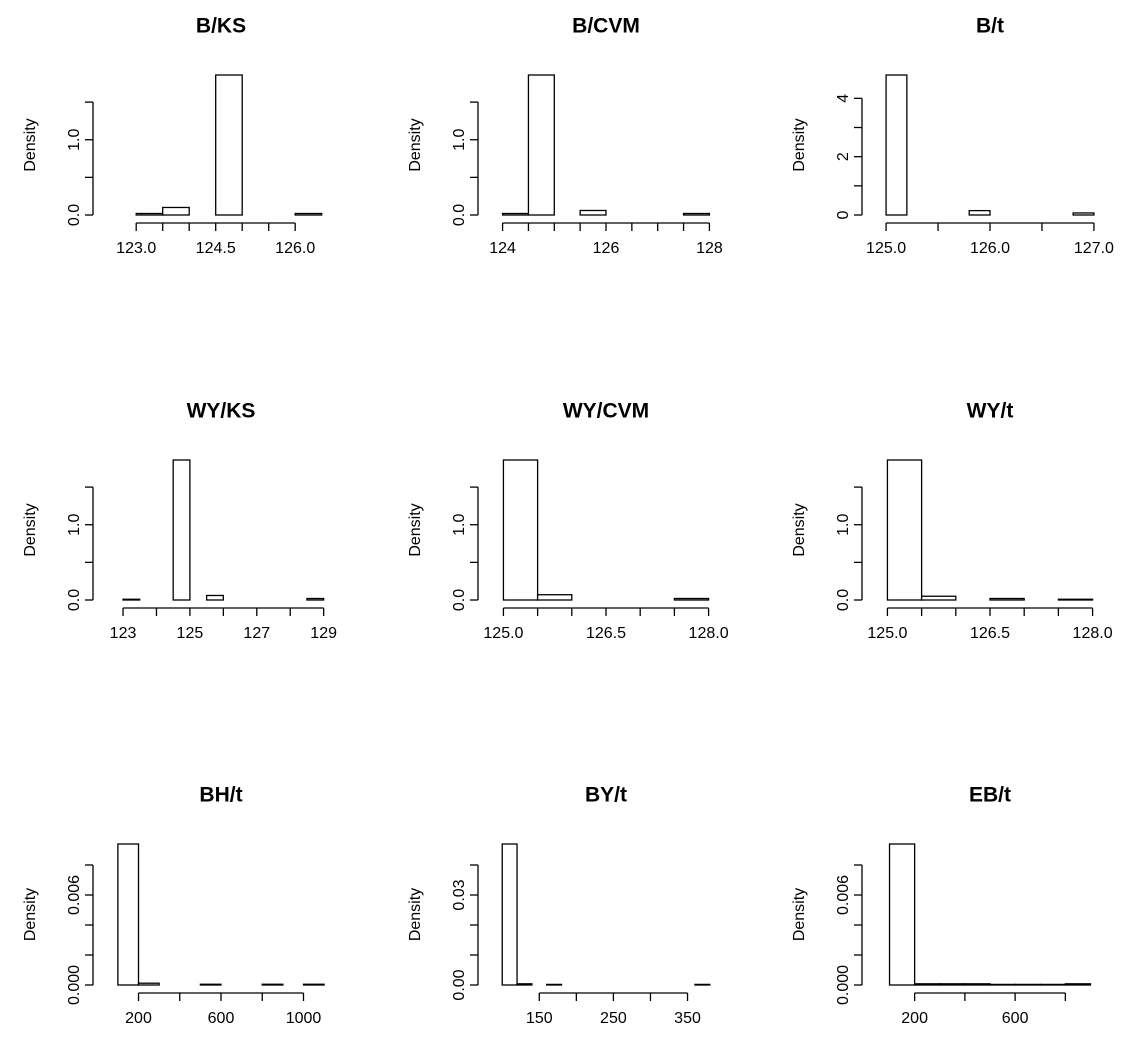 This screenshot has width=1129, height=1044. I want to click on chart-title: BH/t, so click(220, 795).